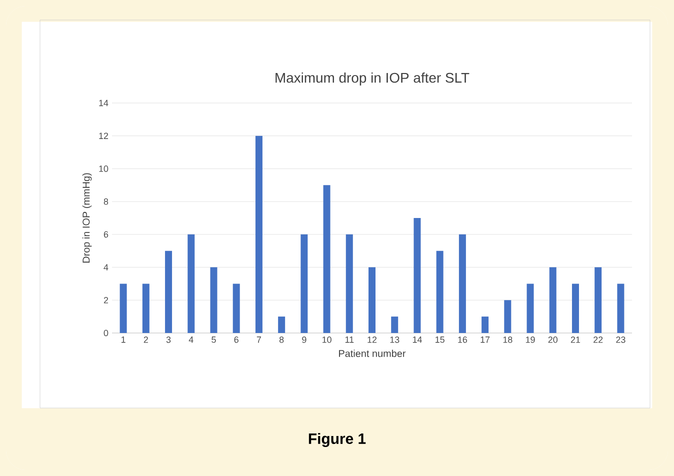  I want to click on x-tick-label: 7, so click(258, 339).